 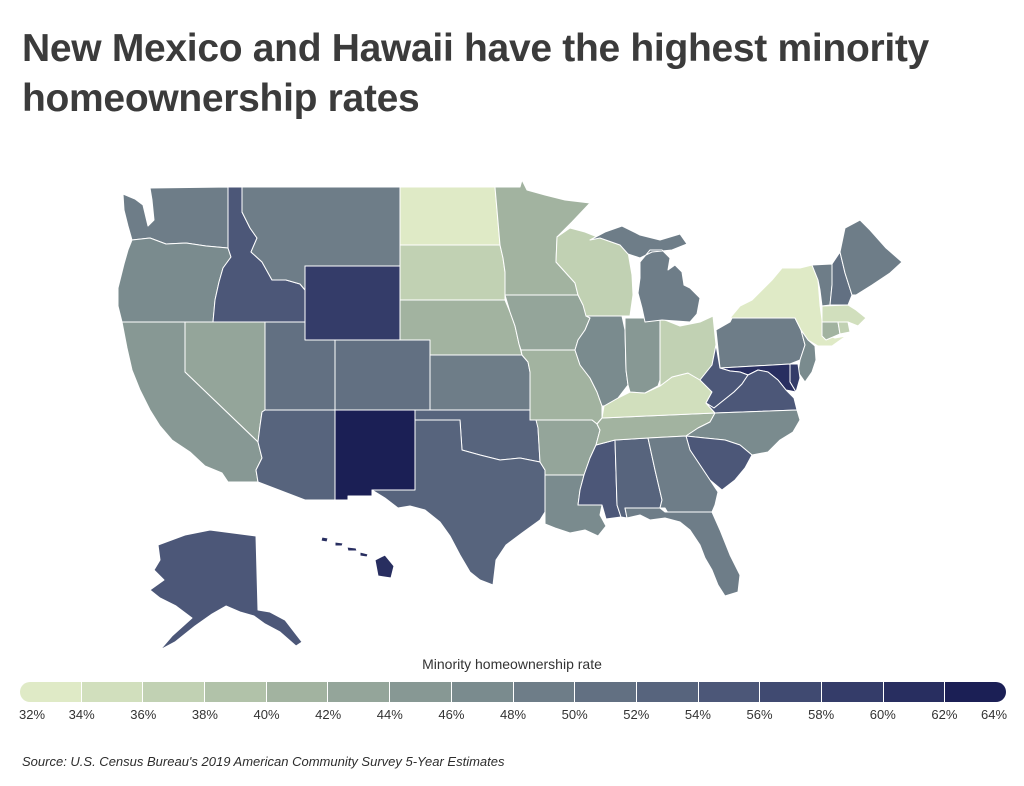 What do you see at coordinates (375, 455) in the screenshot?
I see `state-new-mexico` at bounding box center [375, 455].